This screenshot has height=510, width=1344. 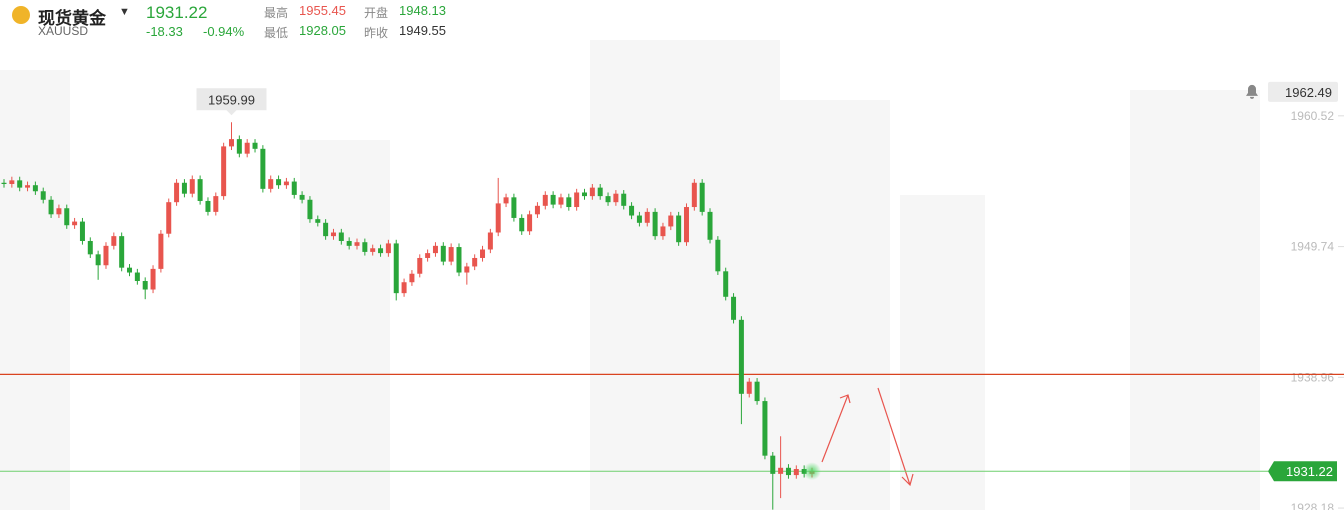 I want to click on change: -18.33, so click(x=164, y=31).